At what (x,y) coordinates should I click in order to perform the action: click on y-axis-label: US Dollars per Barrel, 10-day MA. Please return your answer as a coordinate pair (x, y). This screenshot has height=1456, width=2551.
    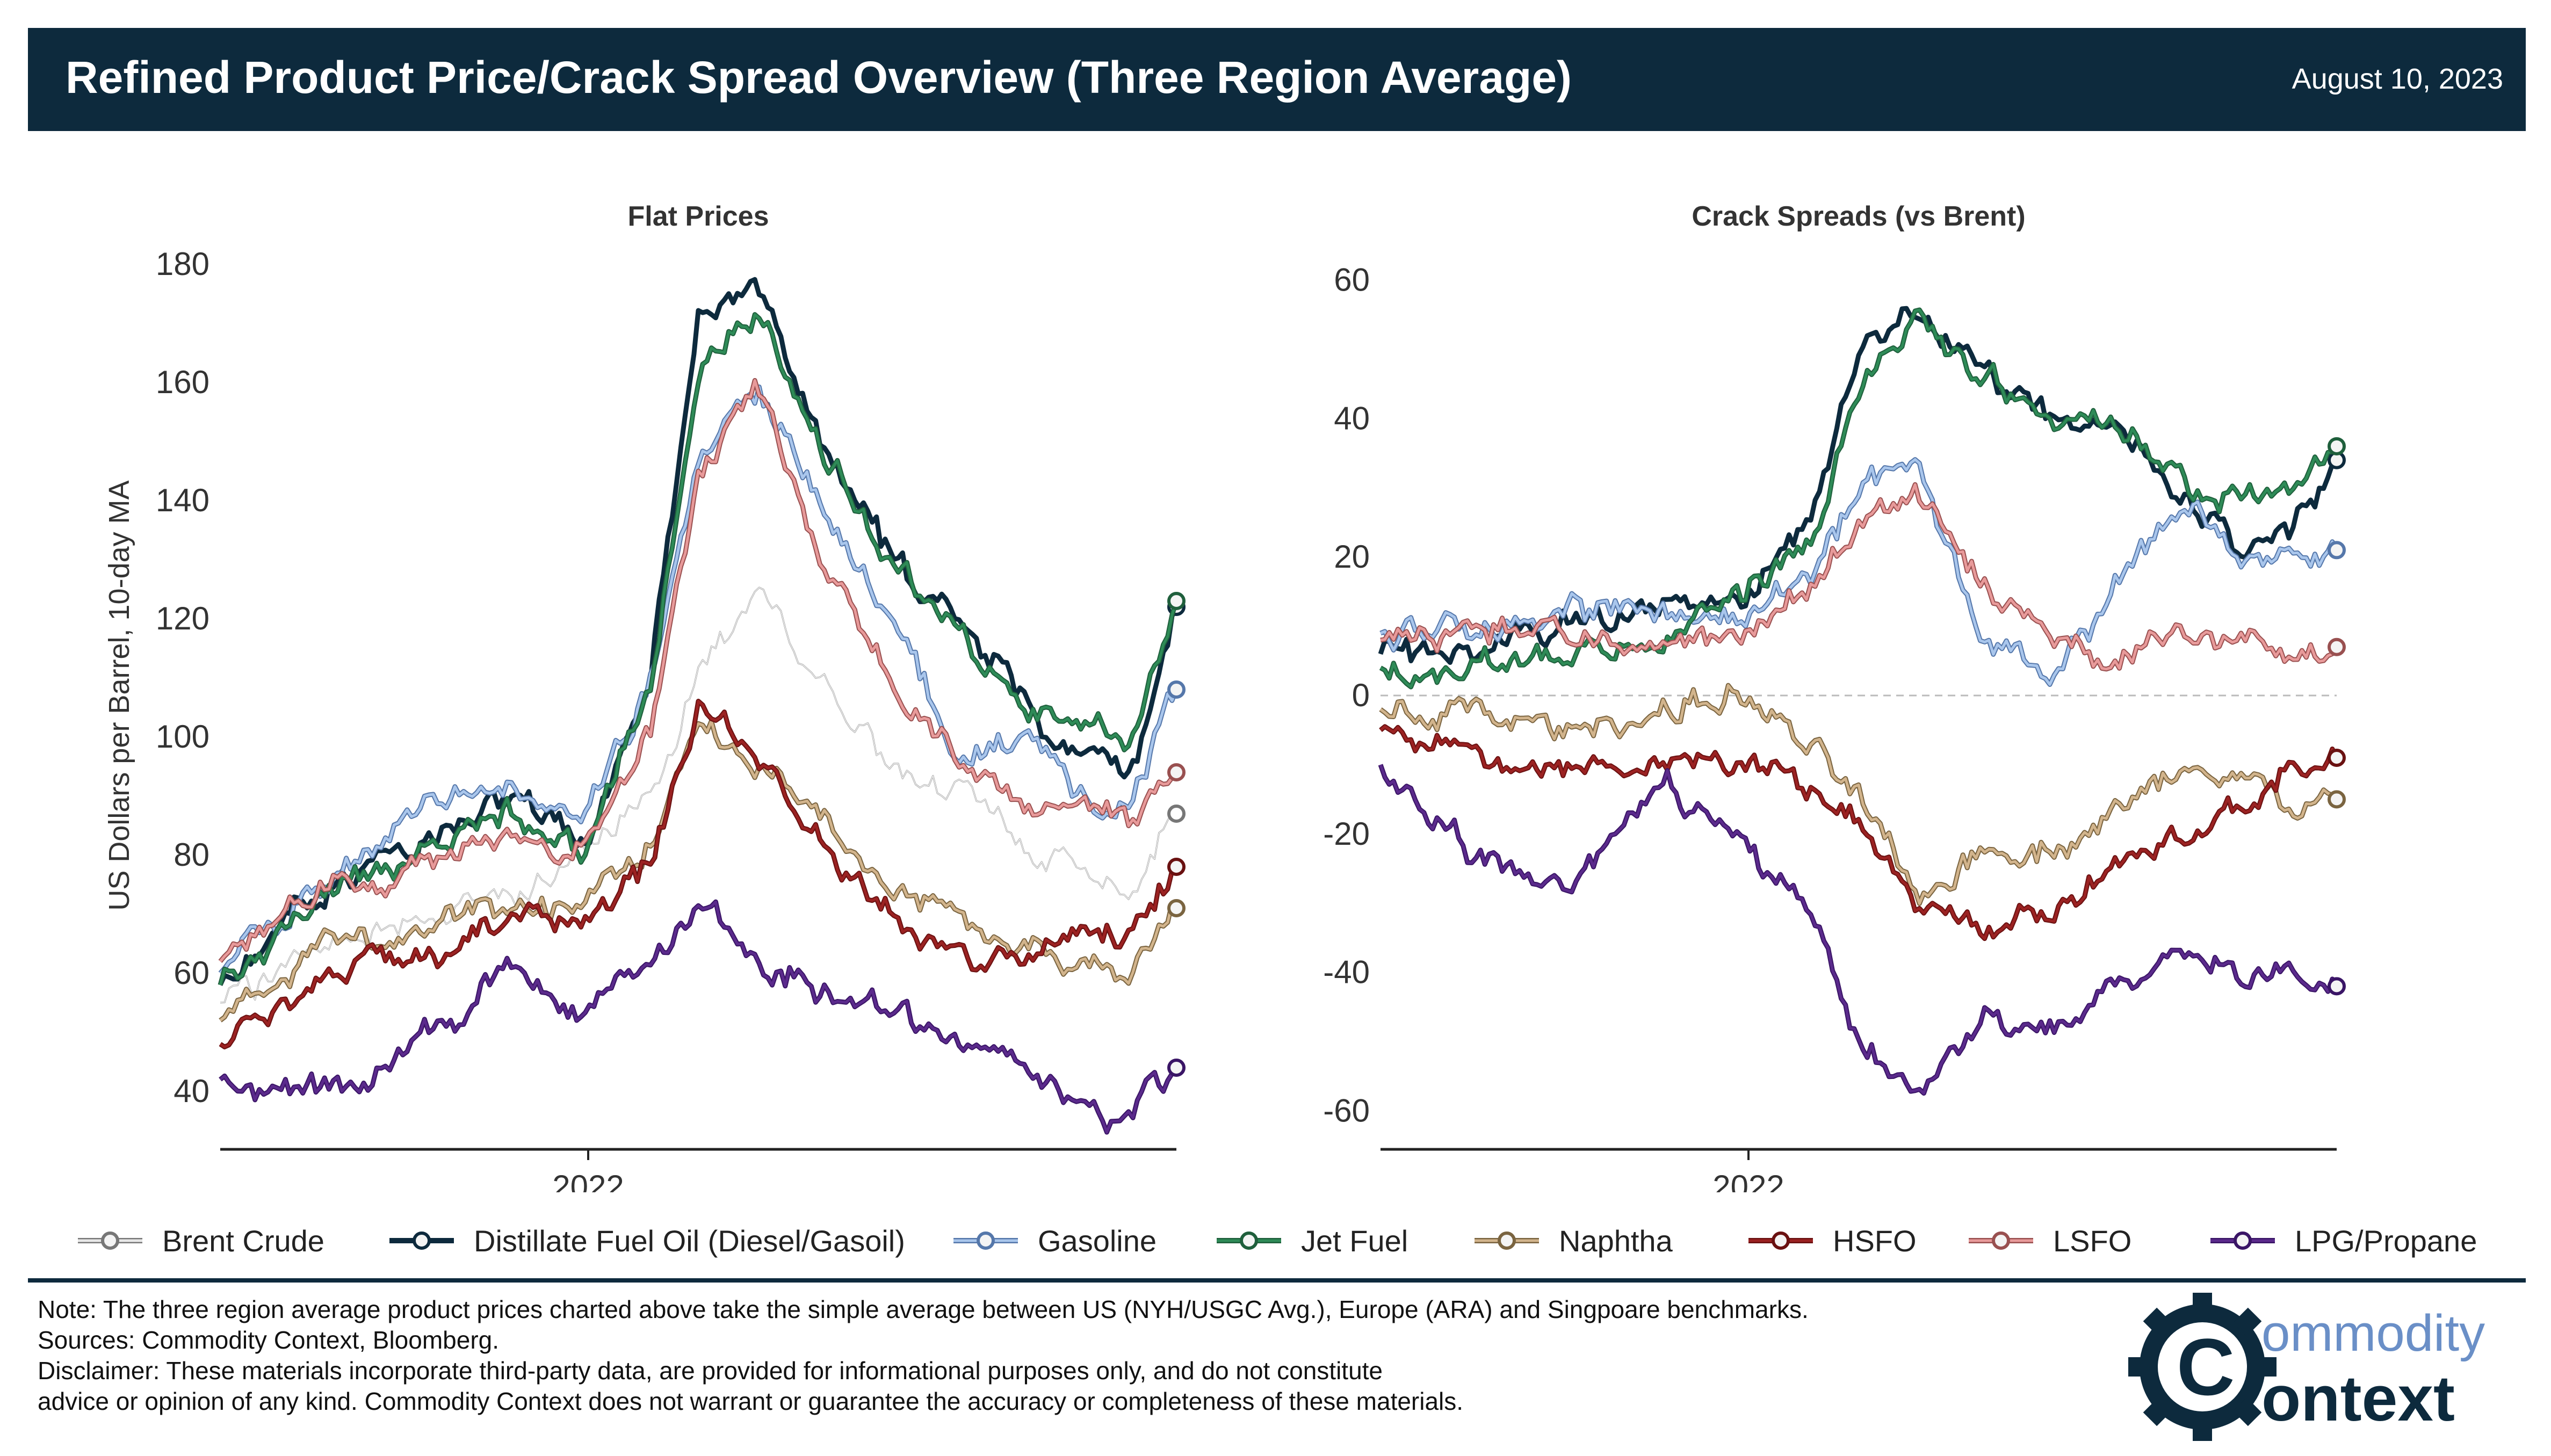
    Looking at the image, I should click on (119, 695).